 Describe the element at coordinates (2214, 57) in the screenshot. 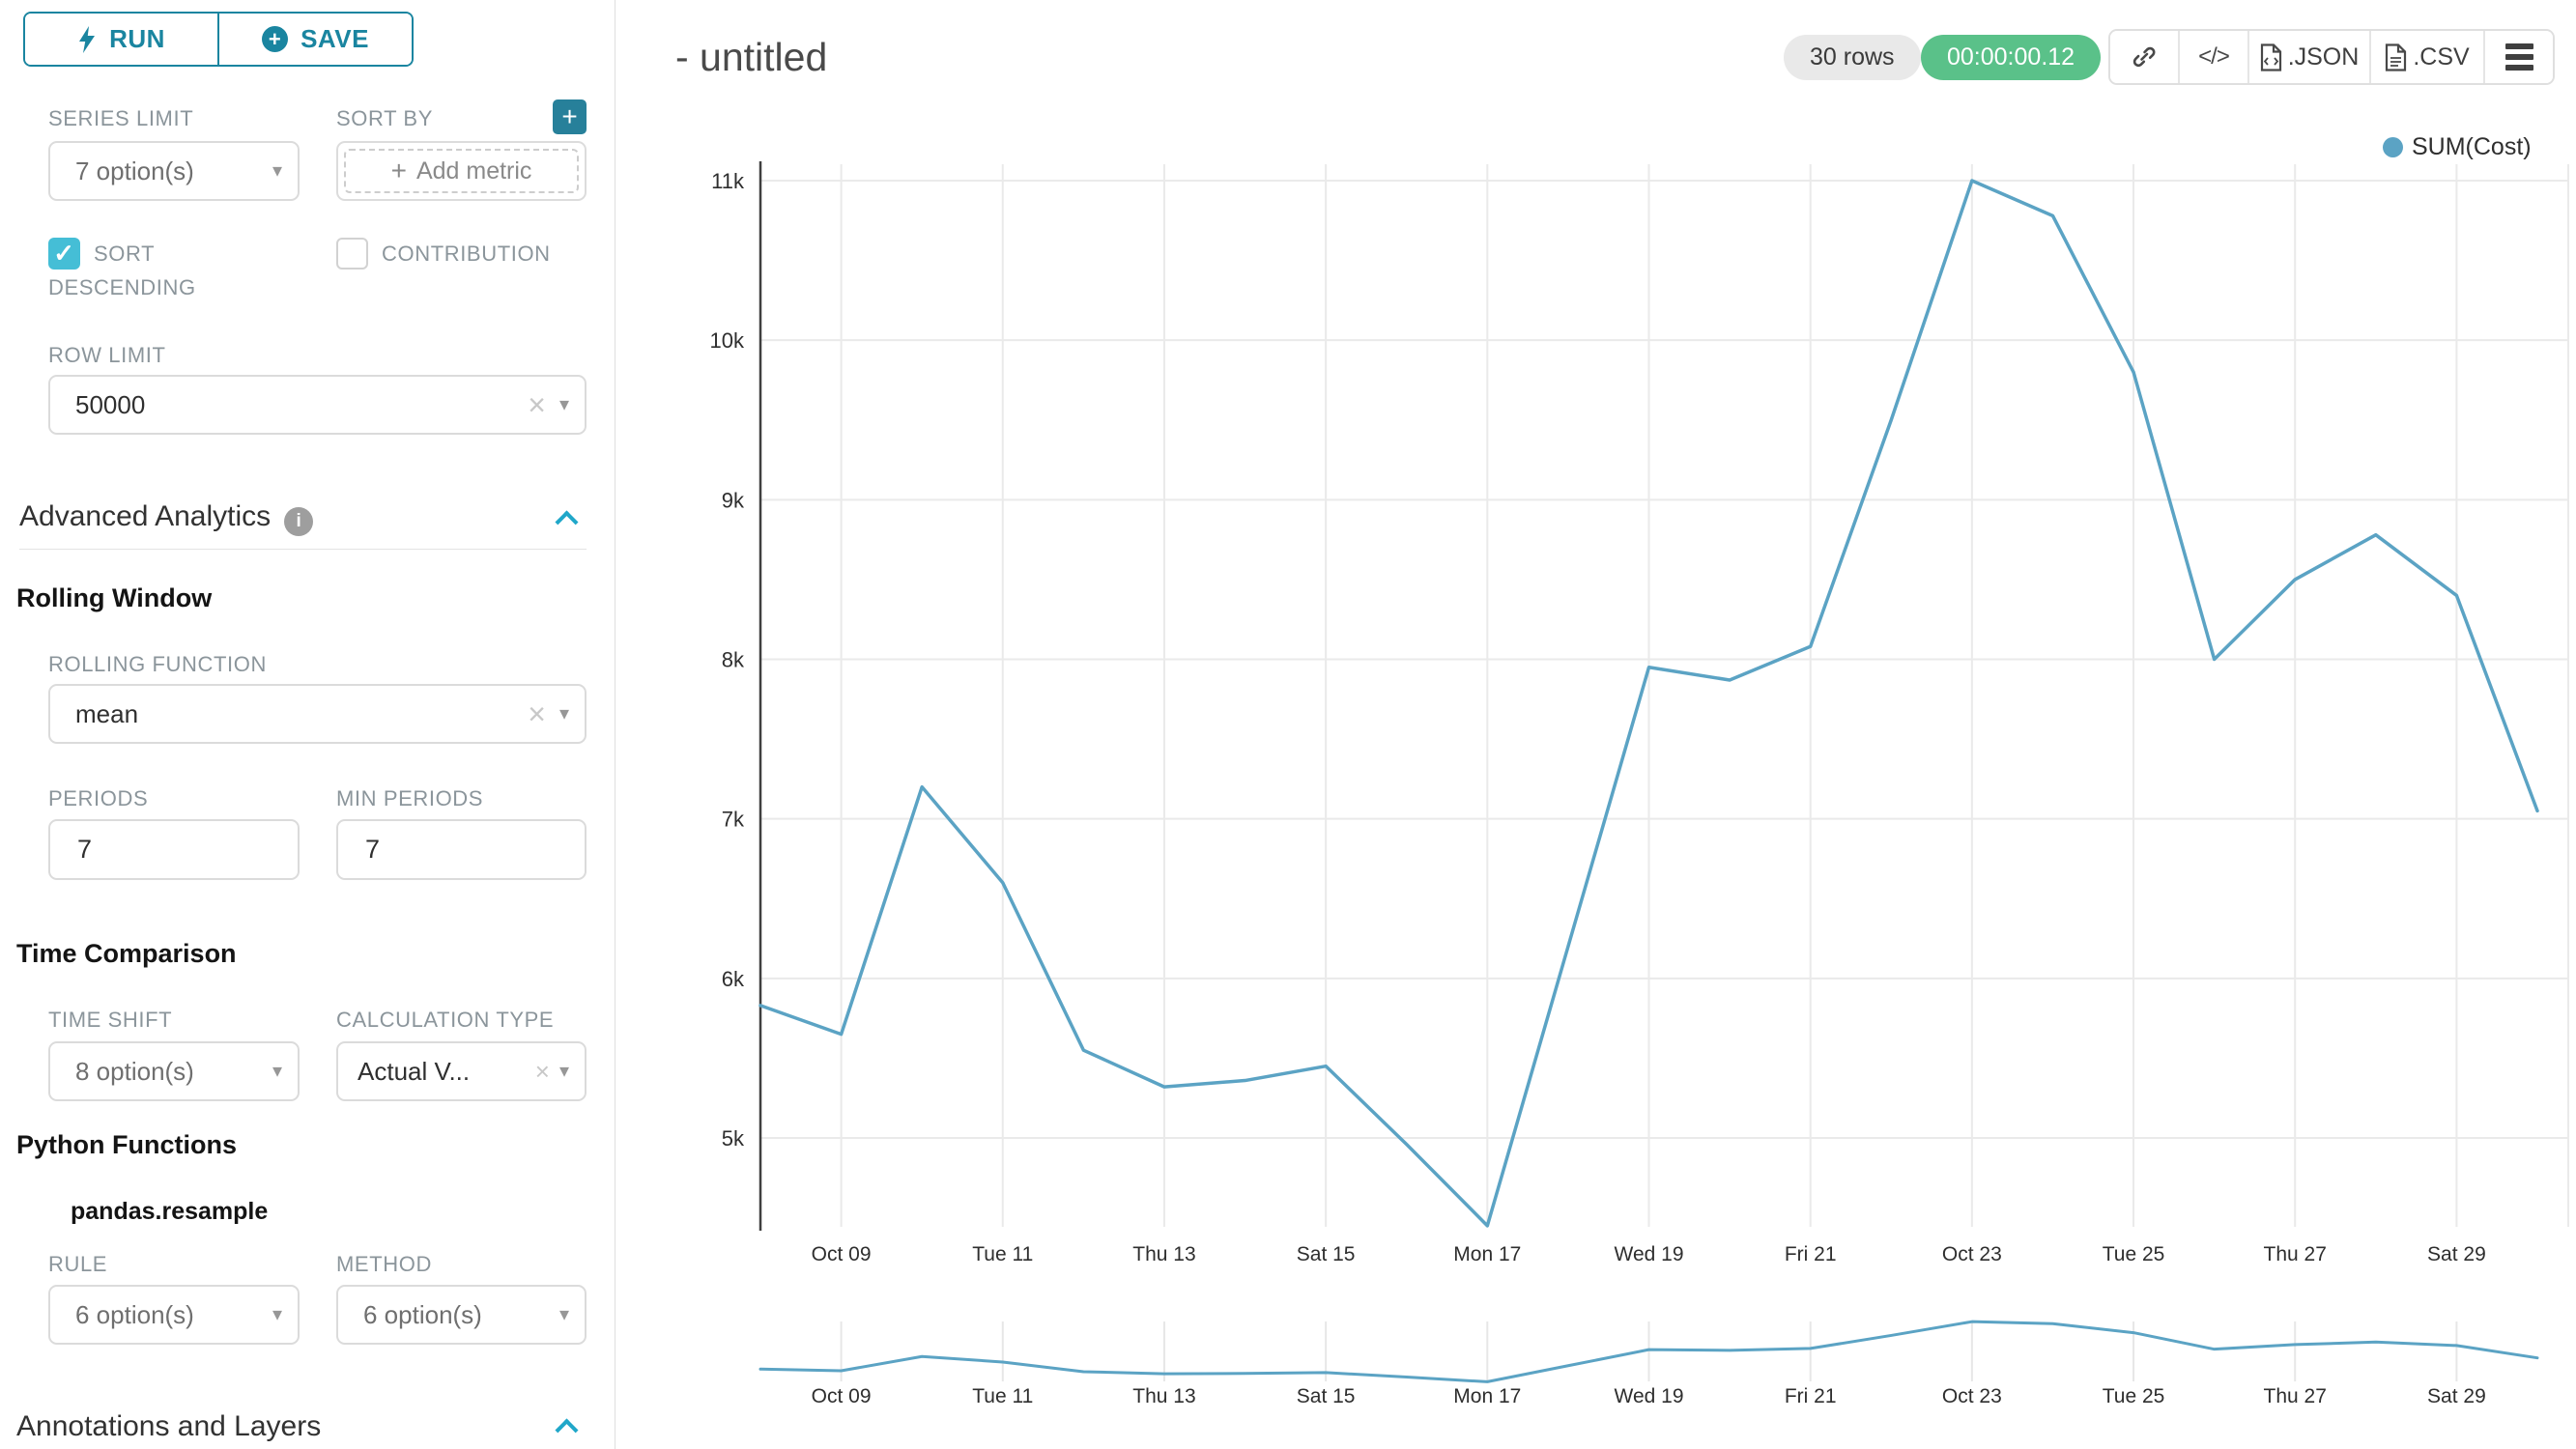

I see `view-query-button: </>` at that location.